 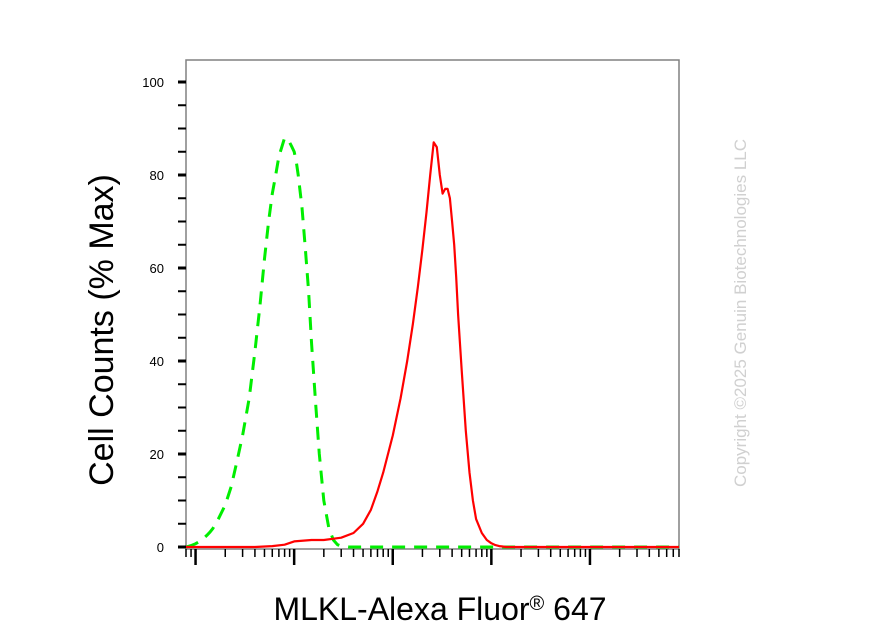 What do you see at coordinates (157, 361) in the screenshot?
I see `y-tick-label: 40` at bounding box center [157, 361].